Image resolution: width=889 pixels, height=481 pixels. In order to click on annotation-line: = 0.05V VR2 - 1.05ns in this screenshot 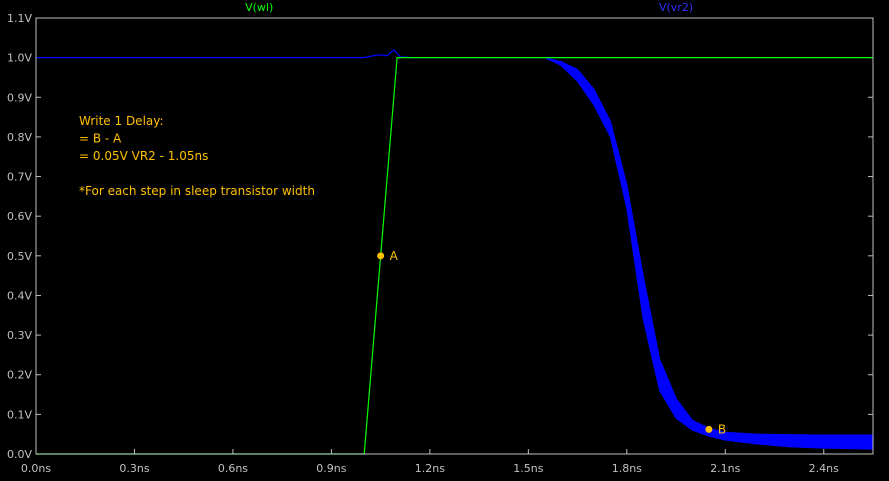, I will do `click(143, 156)`.